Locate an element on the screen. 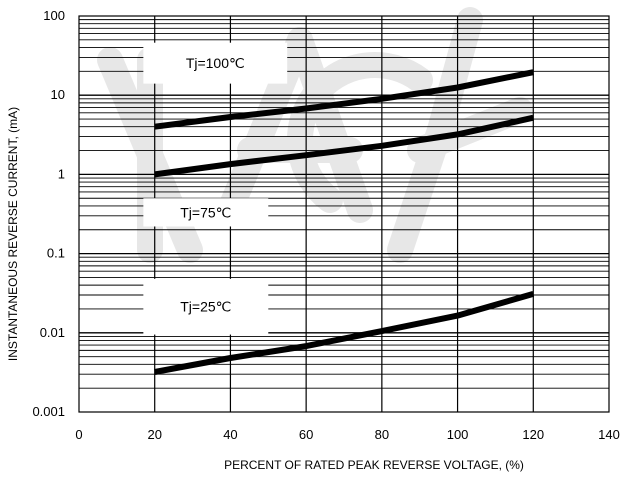 The image size is (623, 481). watermark-stroke is located at coordinates (455, 75).